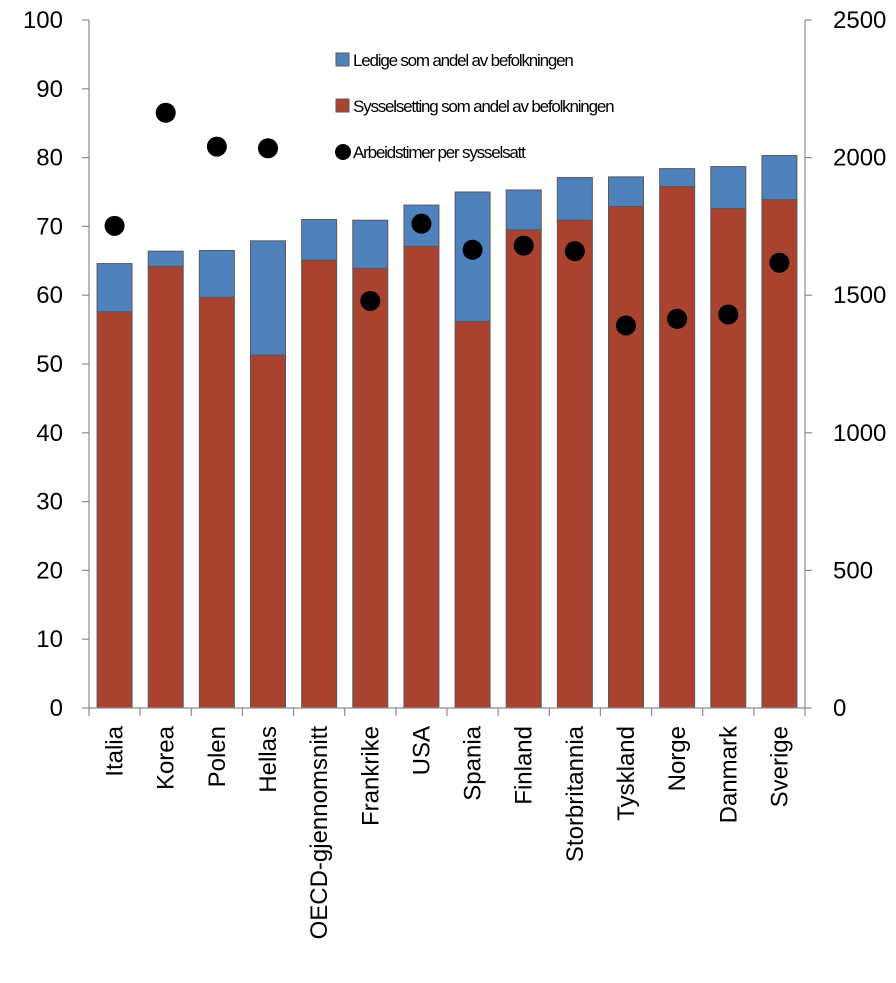 Image resolution: width=896 pixels, height=983 pixels. Describe the element at coordinates (859, 20) in the screenshot. I see `y-right-tick-label: 2500` at that location.